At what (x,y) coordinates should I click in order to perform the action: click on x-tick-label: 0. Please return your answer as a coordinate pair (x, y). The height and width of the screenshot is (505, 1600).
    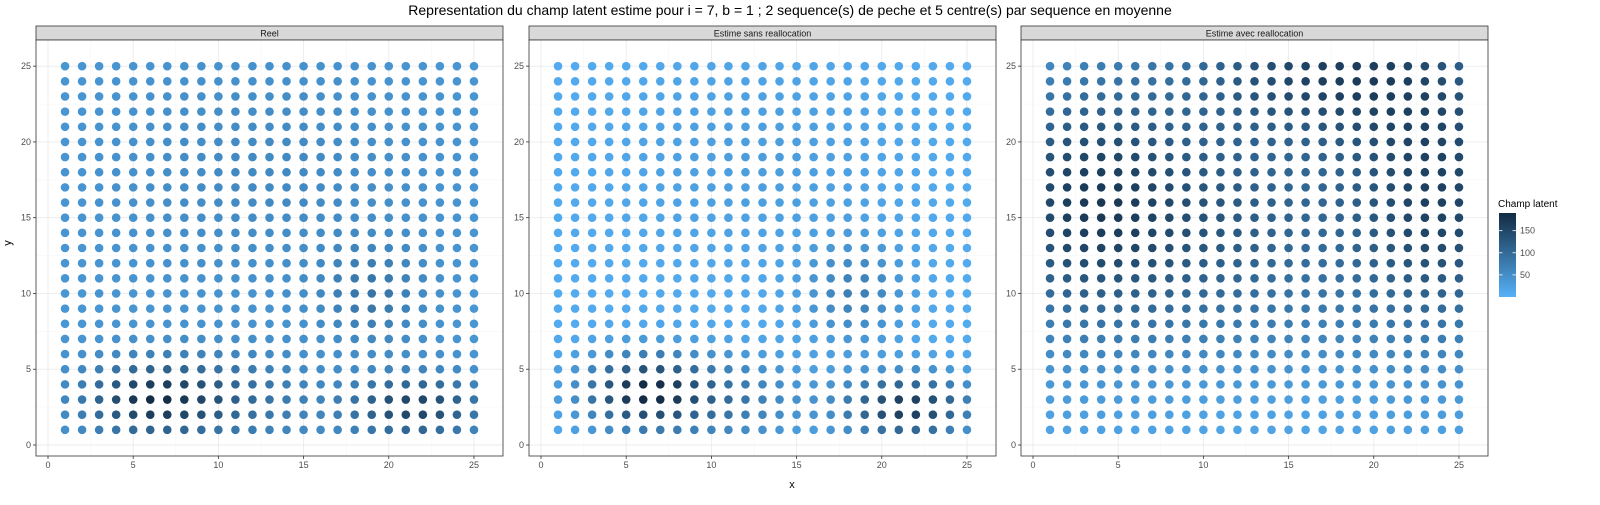
    Looking at the image, I should click on (540, 465).